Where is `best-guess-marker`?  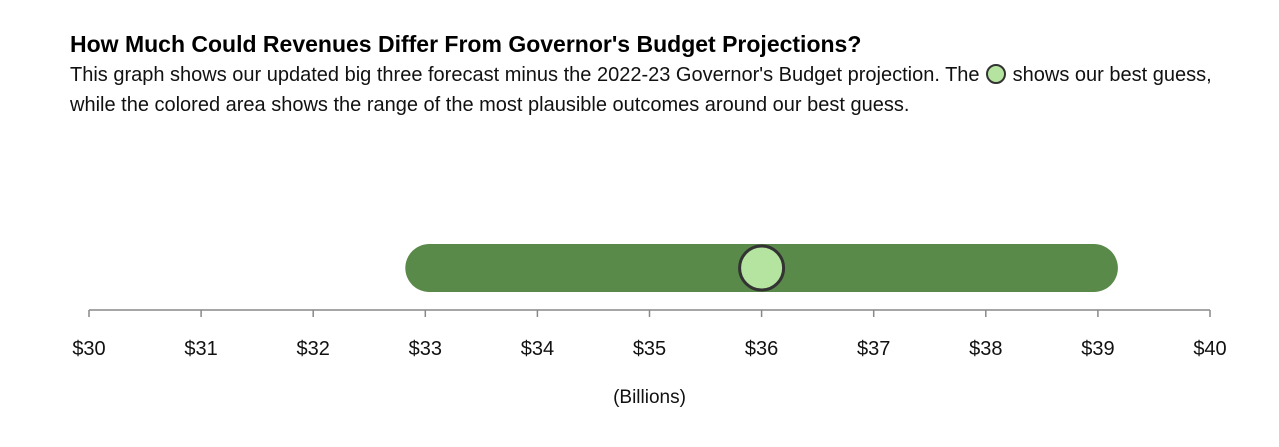 best-guess-marker is located at coordinates (762, 268).